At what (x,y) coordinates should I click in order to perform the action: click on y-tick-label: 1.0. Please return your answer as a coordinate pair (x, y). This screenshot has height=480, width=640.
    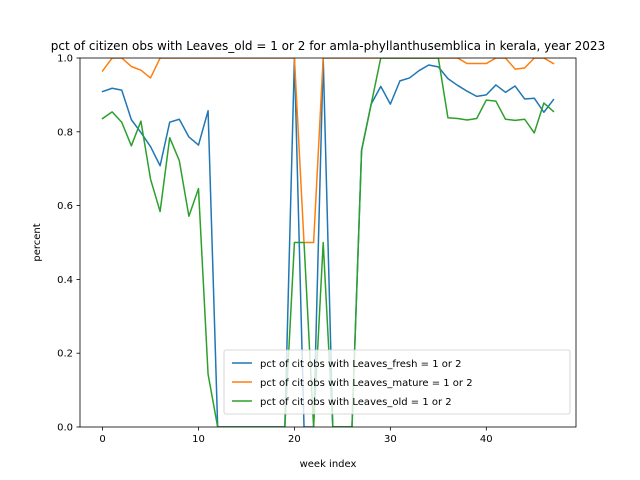
    Looking at the image, I should click on (65, 59).